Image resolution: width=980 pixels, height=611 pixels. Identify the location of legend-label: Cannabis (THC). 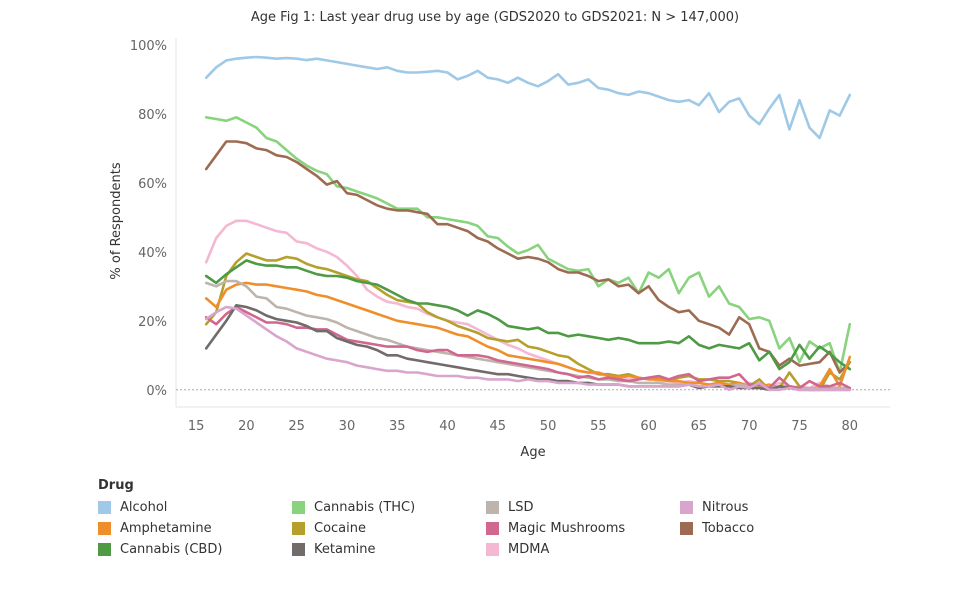
(365, 507).